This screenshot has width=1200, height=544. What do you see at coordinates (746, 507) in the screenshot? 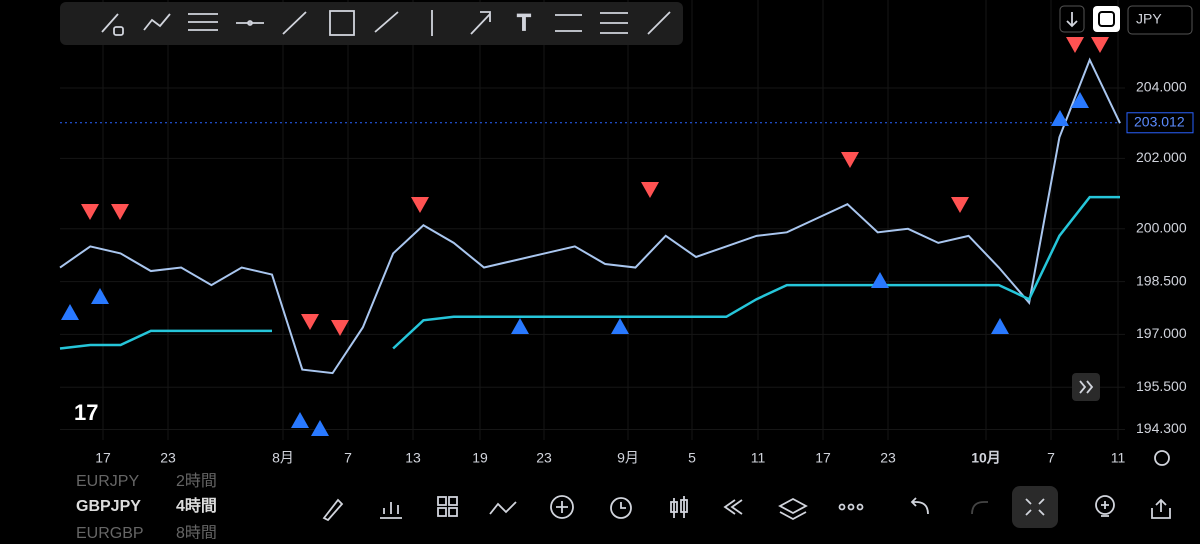
I see `bottom-toolbar` at bounding box center [746, 507].